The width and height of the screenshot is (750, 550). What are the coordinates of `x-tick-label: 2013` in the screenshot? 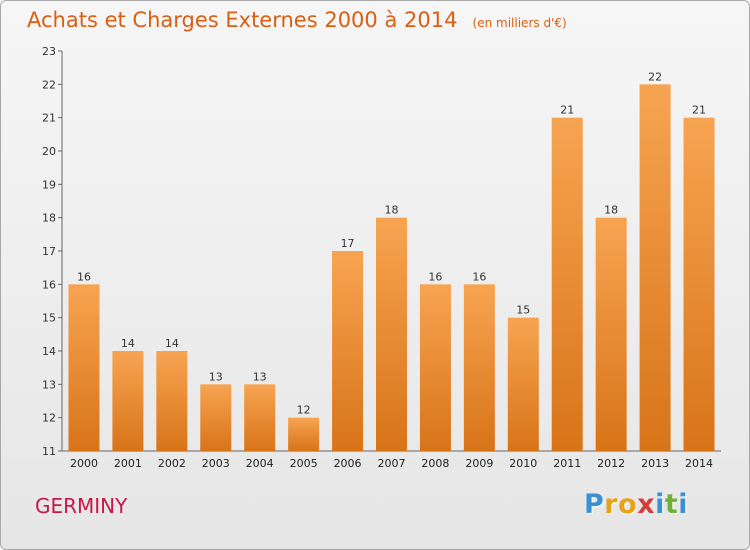 It's located at (655, 463).